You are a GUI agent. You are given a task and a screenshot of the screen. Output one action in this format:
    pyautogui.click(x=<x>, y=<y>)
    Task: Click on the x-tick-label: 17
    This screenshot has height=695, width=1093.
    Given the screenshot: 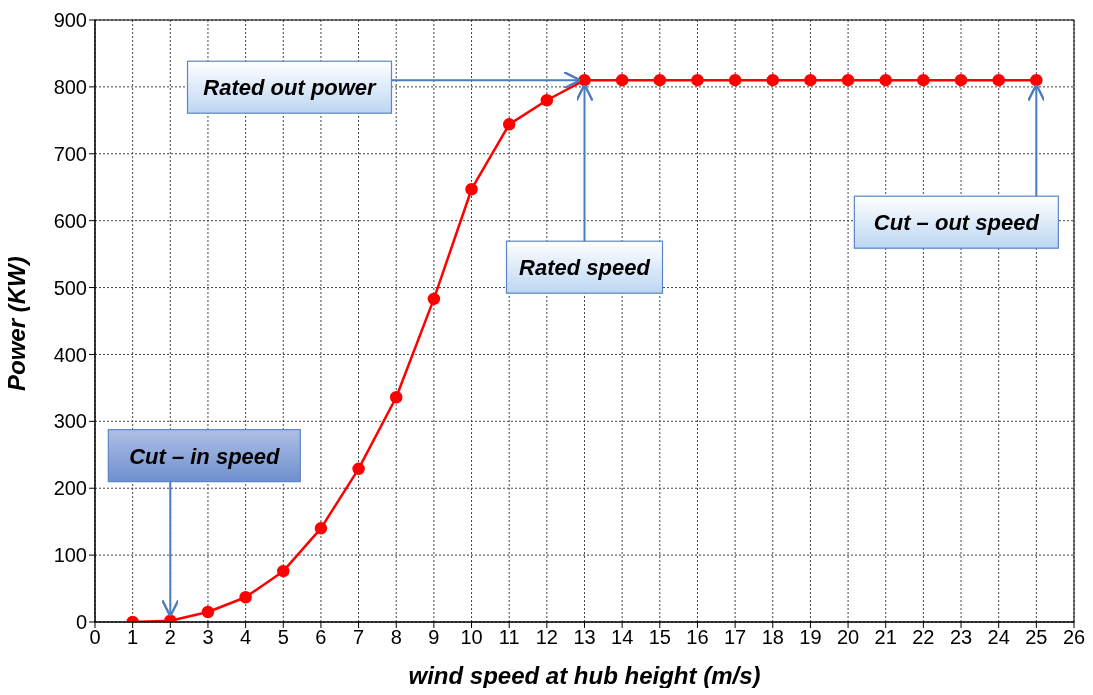 What is the action you would take?
    pyautogui.click(x=735, y=637)
    